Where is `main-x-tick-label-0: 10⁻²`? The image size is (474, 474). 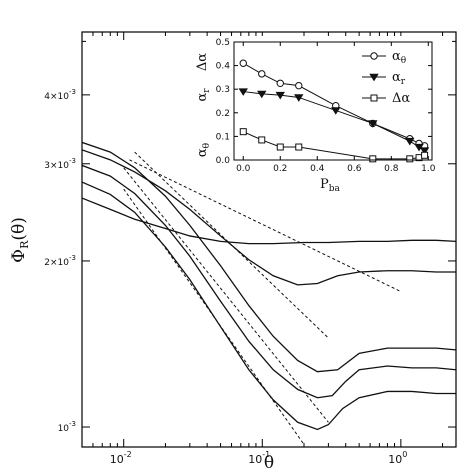 main-x-tick-label-0: 10⁻² is located at coordinates (121, 458).